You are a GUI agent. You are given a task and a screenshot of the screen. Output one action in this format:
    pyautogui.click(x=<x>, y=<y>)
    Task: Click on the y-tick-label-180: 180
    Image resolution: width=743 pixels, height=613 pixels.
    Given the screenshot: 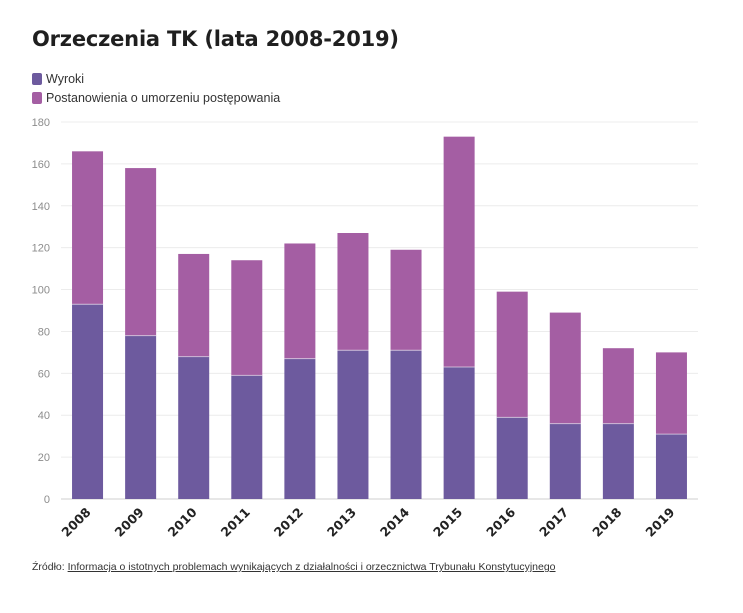 What is the action you would take?
    pyautogui.click(x=41, y=123)
    